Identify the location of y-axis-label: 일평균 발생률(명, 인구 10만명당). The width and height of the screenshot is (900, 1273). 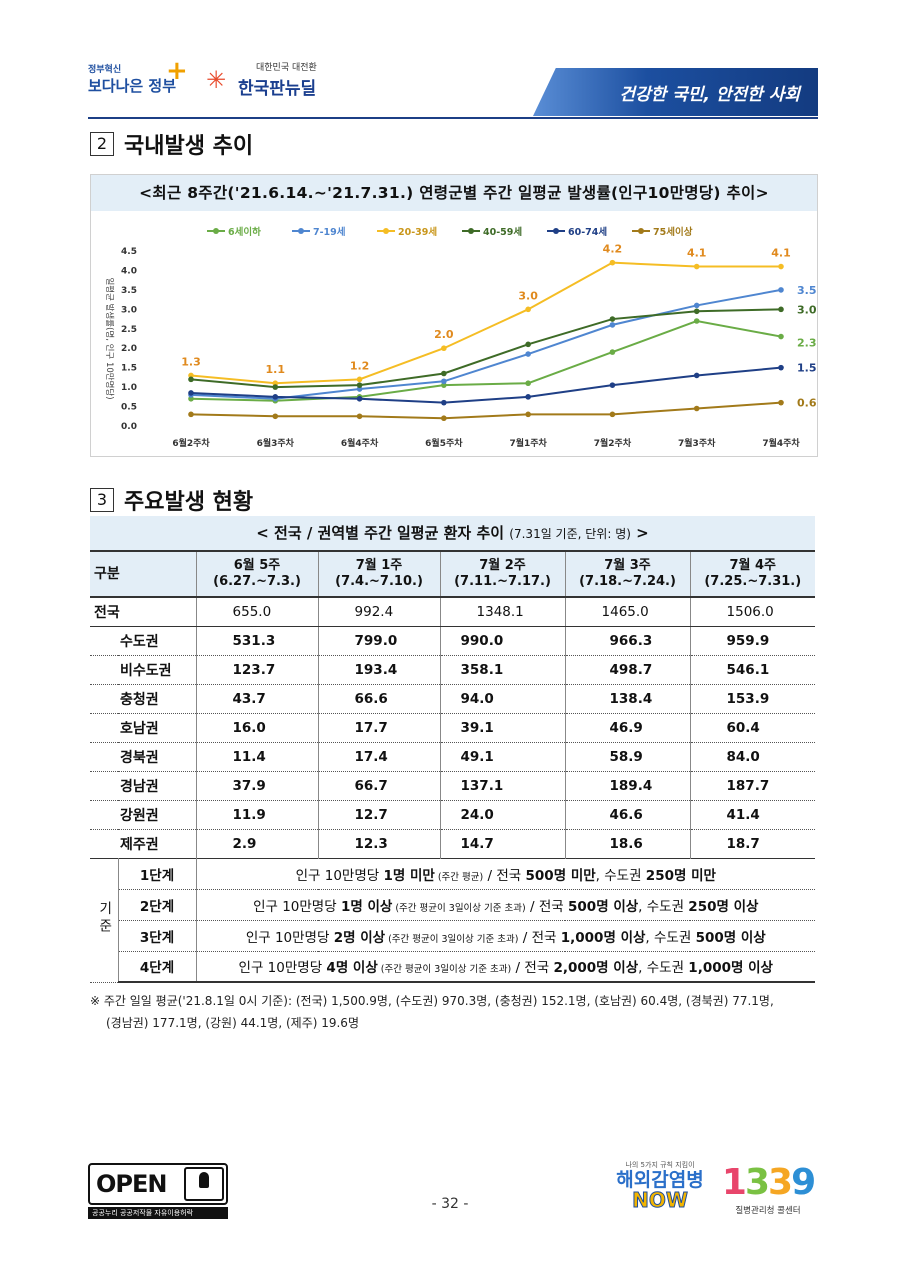
(109, 338).